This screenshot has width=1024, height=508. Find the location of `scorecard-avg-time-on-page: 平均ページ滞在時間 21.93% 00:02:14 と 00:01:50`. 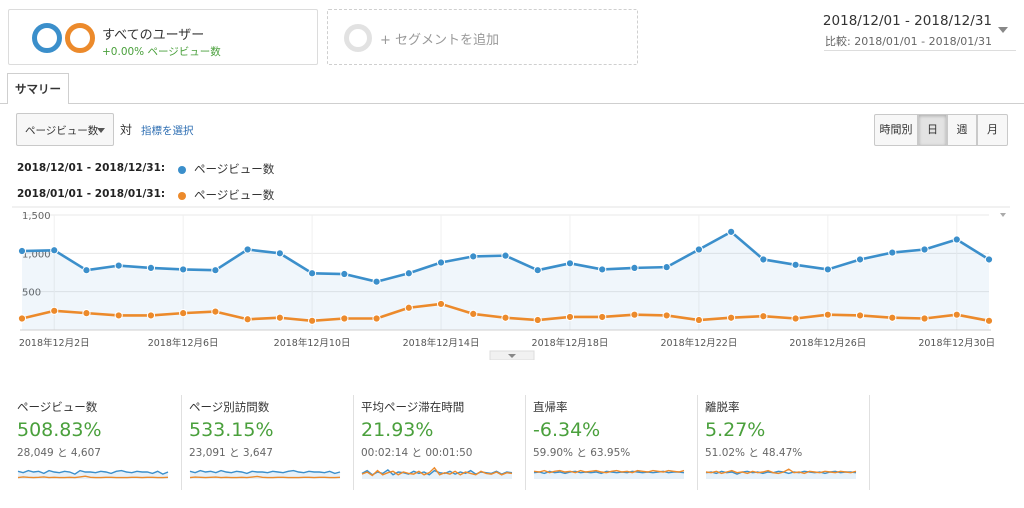

scorecard-avg-time-on-page: 平均ページ滞在時間 21.93% 00:02:14 と 00:01:50 is located at coordinates (443, 442).